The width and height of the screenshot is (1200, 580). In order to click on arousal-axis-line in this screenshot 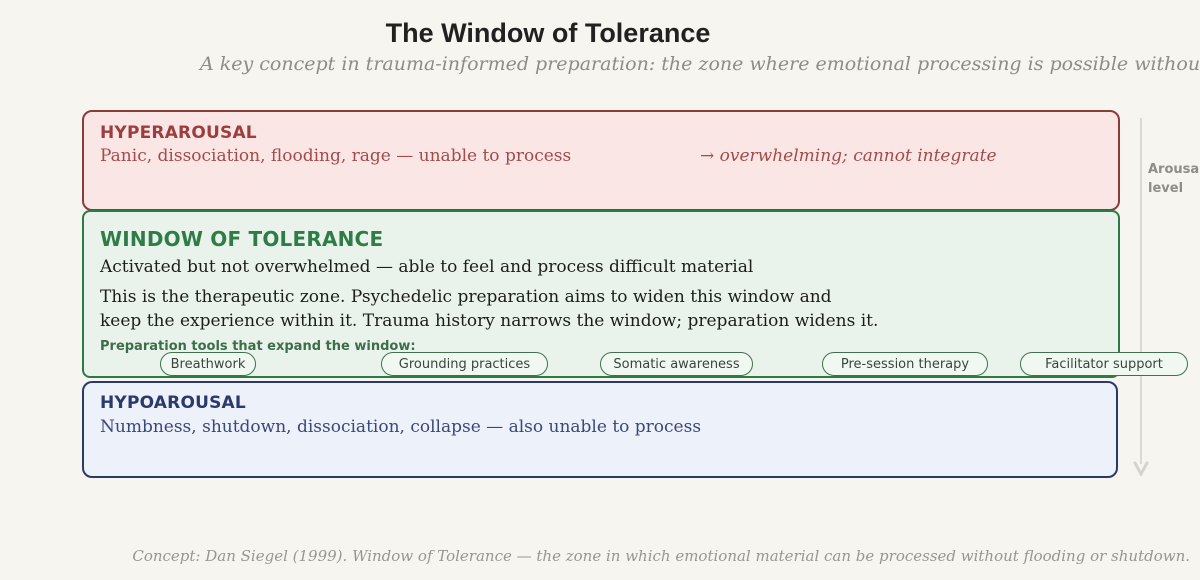, I will do `click(1141, 291)`.